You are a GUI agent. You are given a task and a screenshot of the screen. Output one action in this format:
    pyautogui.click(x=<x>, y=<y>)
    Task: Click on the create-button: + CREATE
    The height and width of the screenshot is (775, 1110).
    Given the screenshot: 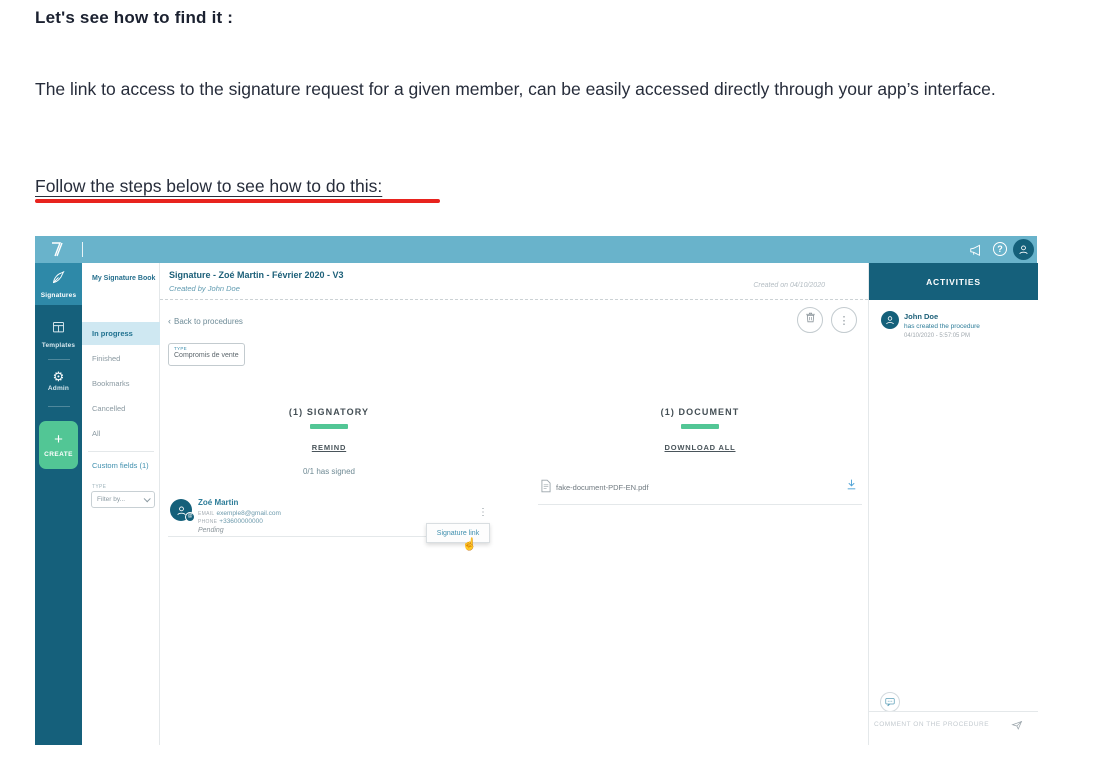 What is the action you would take?
    pyautogui.click(x=58, y=445)
    